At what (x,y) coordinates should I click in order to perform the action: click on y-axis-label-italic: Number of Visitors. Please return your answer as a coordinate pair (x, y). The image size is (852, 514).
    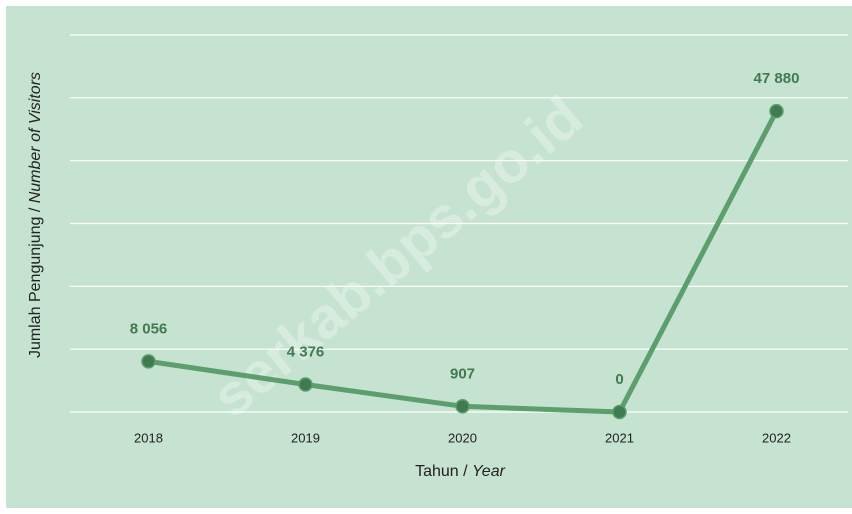
    Looking at the image, I should click on (35, 137).